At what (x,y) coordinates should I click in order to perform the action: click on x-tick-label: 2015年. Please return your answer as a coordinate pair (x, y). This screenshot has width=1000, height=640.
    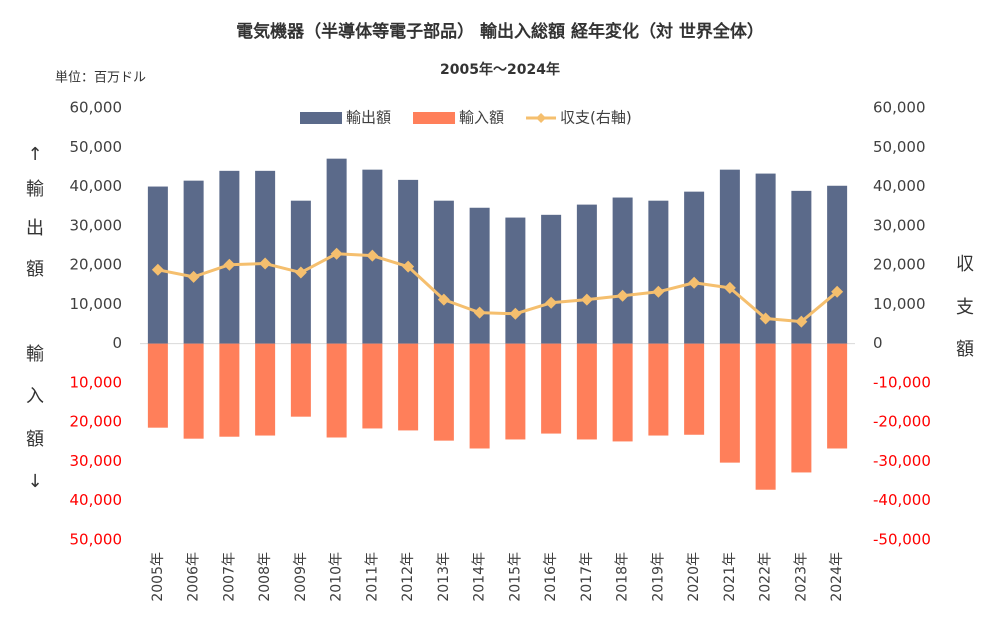
    Looking at the image, I should click on (515, 577).